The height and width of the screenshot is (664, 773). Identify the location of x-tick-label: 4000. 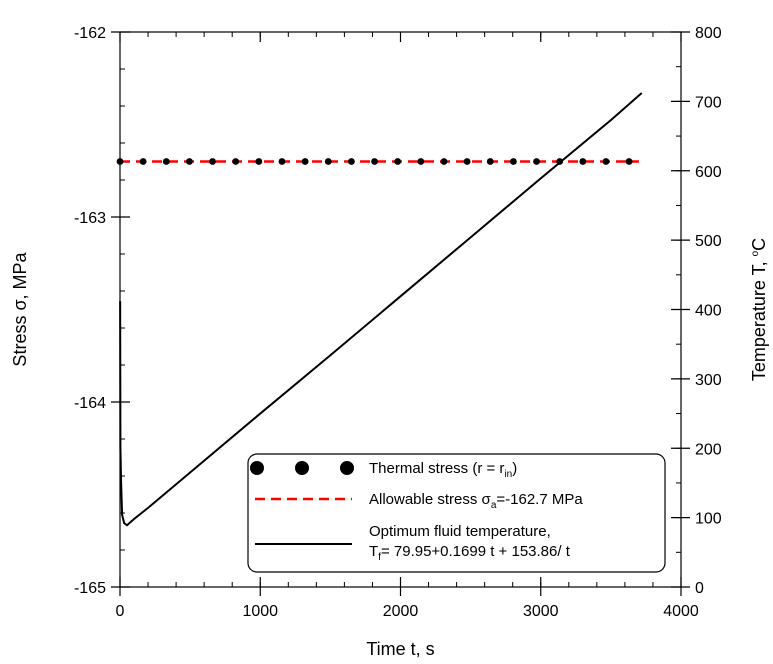
(681, 611).